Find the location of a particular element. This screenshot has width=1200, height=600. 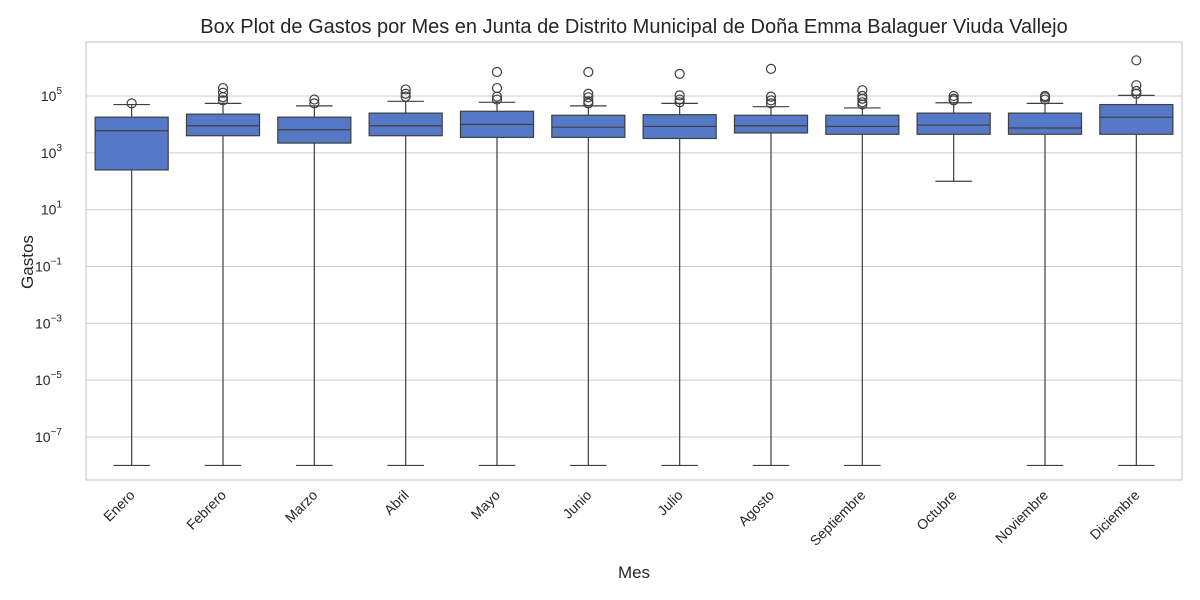

y-axis-label: Gastos is located at coordinates (27, 262).